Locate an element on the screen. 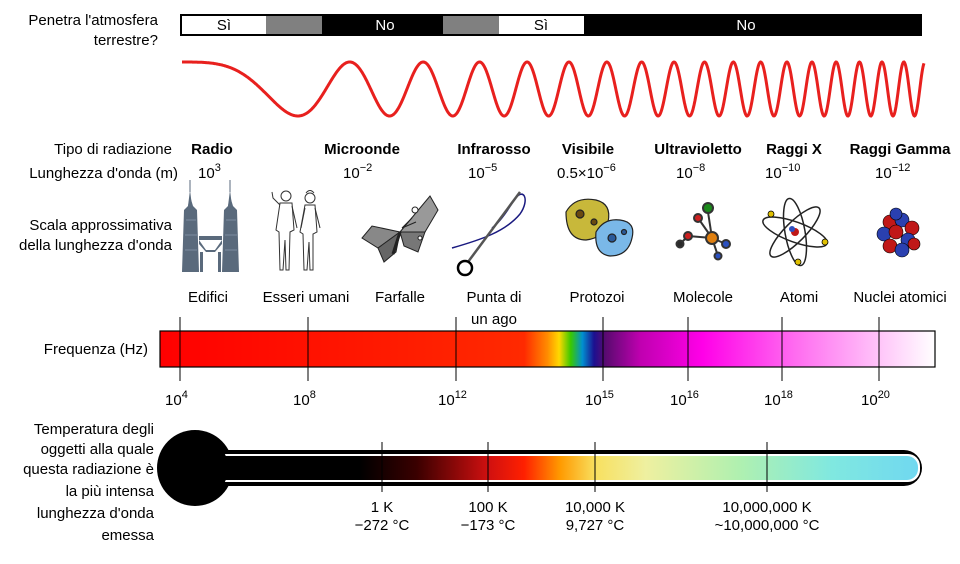 The width and height of the screenshot is (960, 564). object-label-atoms: Atomi is located at coordinates (799, 297).